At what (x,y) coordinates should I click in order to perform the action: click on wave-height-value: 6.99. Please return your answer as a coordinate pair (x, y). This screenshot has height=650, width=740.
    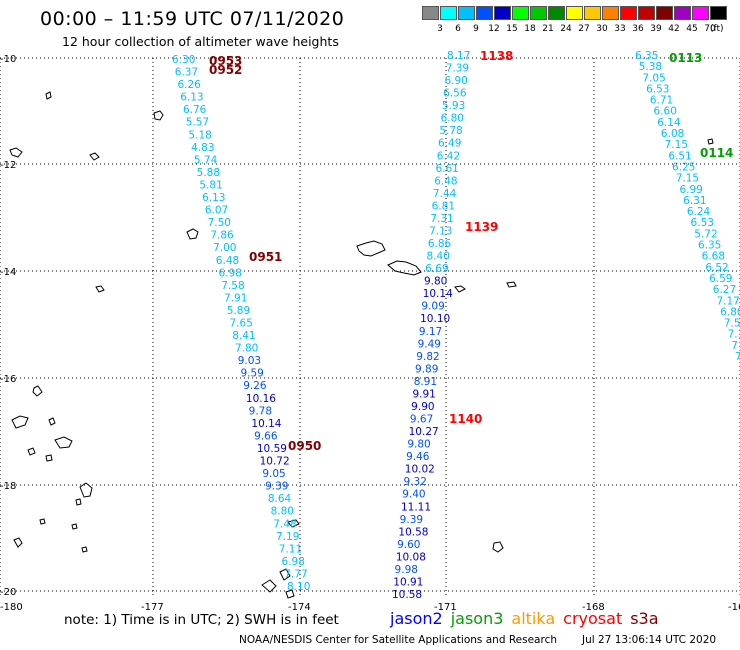
    Looking at the image, I should click on (690, 190).